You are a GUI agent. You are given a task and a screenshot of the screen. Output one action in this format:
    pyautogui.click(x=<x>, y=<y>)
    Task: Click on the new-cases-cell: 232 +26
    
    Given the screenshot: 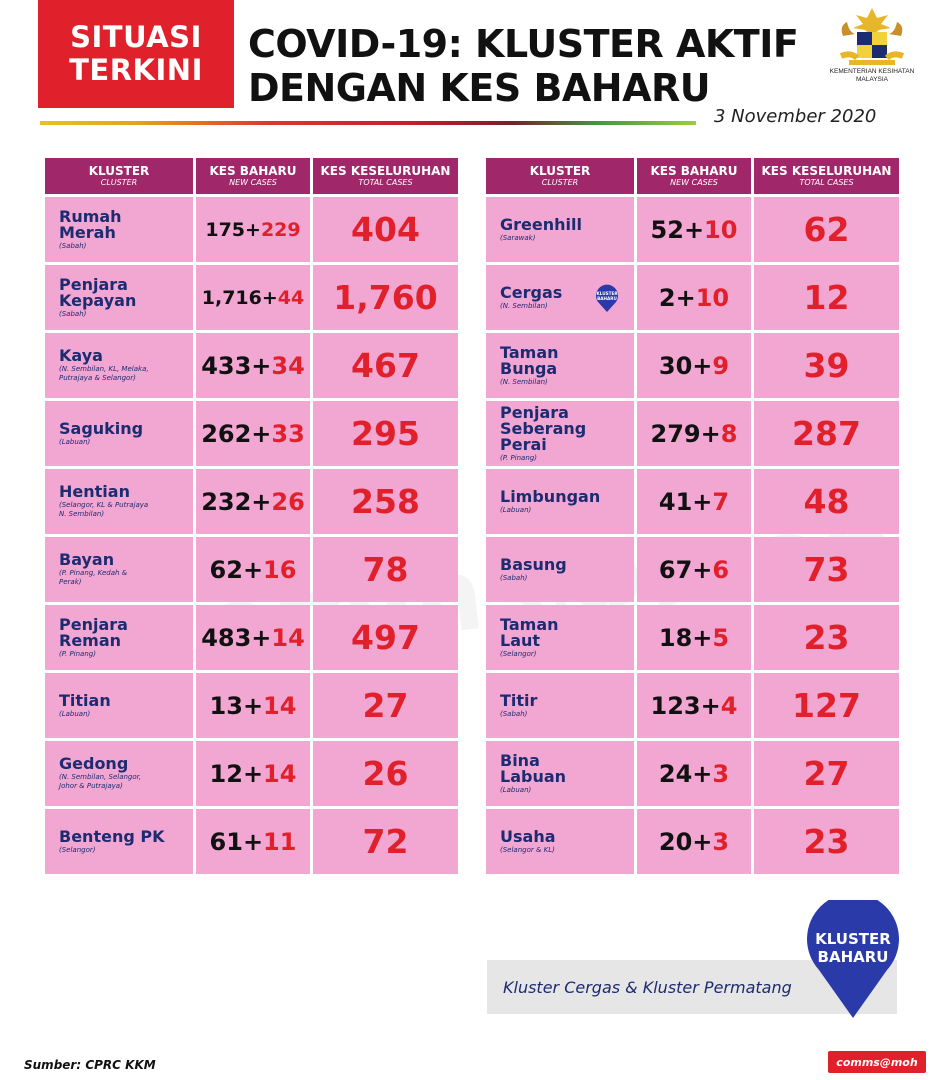 What is the action you would take?
    pyautogui.click(x=253, y=501)
    